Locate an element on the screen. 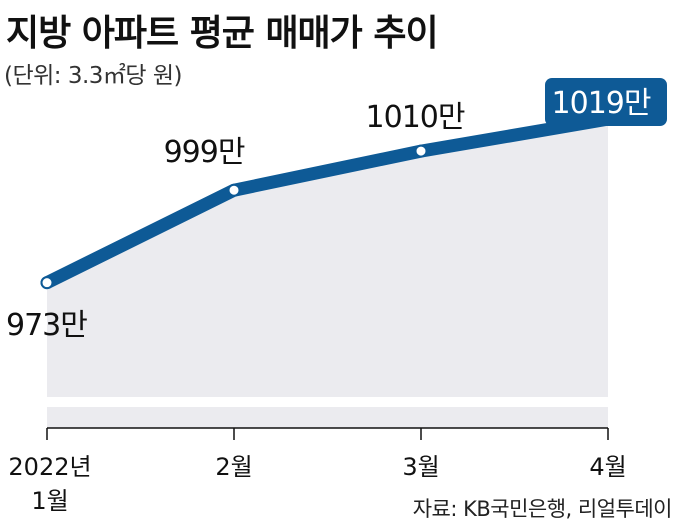  data-label: 1019만 is located at coordinates (601, 103).